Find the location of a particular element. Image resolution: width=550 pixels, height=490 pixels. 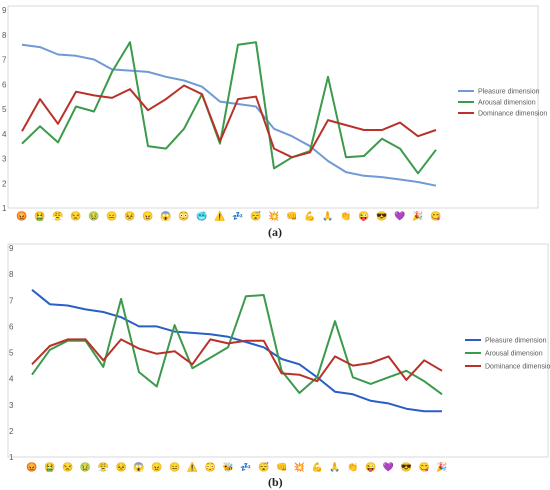

x-tick-emoji: 🥶 is located at coordinates (201, 216).